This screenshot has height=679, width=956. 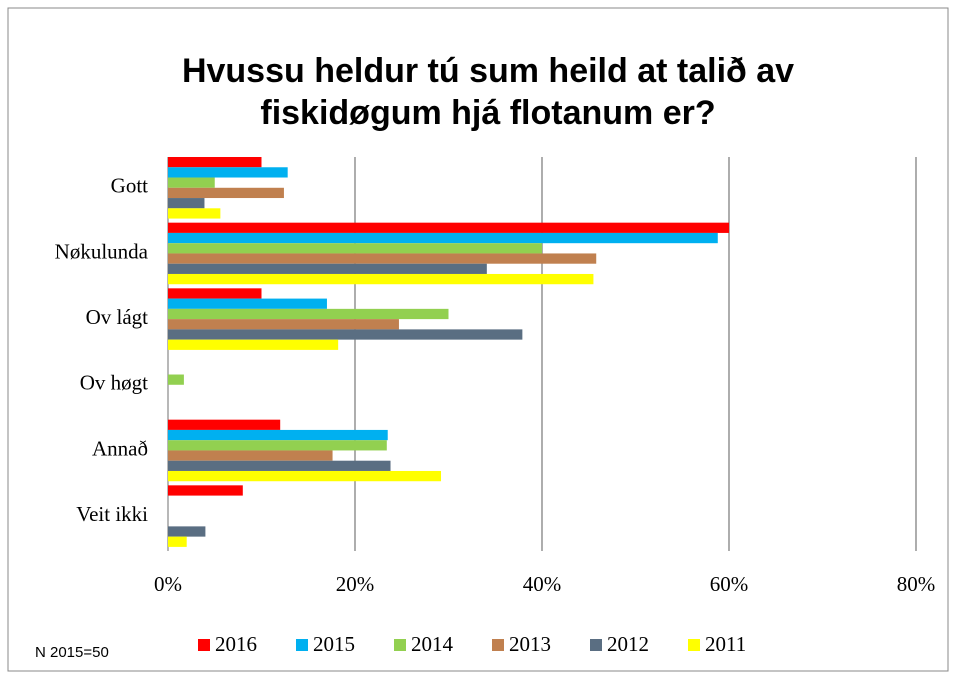 What do you see at coordinates (355, 584) in the screenshot?
I see `x-tick-label: 20%` at bounding box center [355, 584].